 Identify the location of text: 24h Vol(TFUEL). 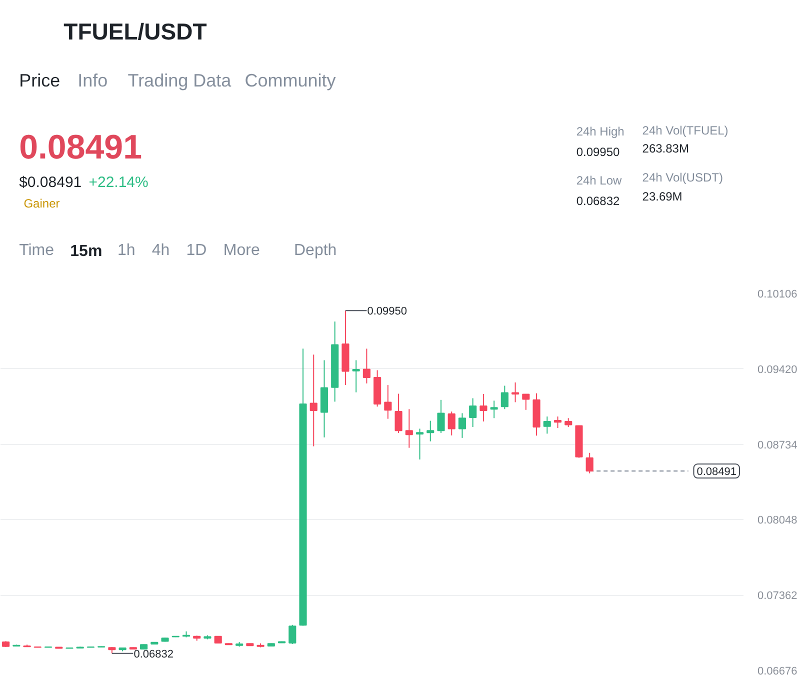
(685, 131).